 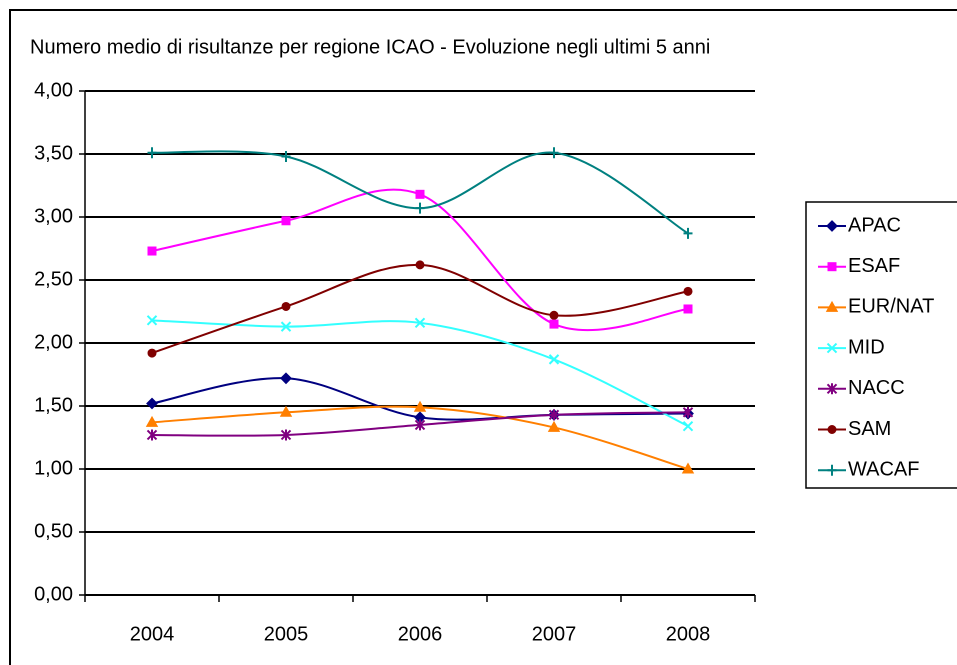 I want to click on legend-label: SAM, so click(x=869, y=429).